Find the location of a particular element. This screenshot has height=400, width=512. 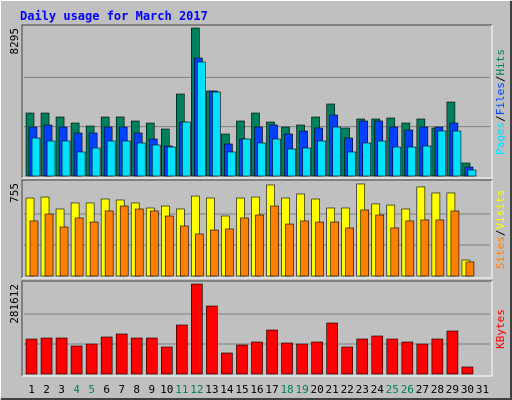

legend: KBytes is located at coordinates (500, 329).